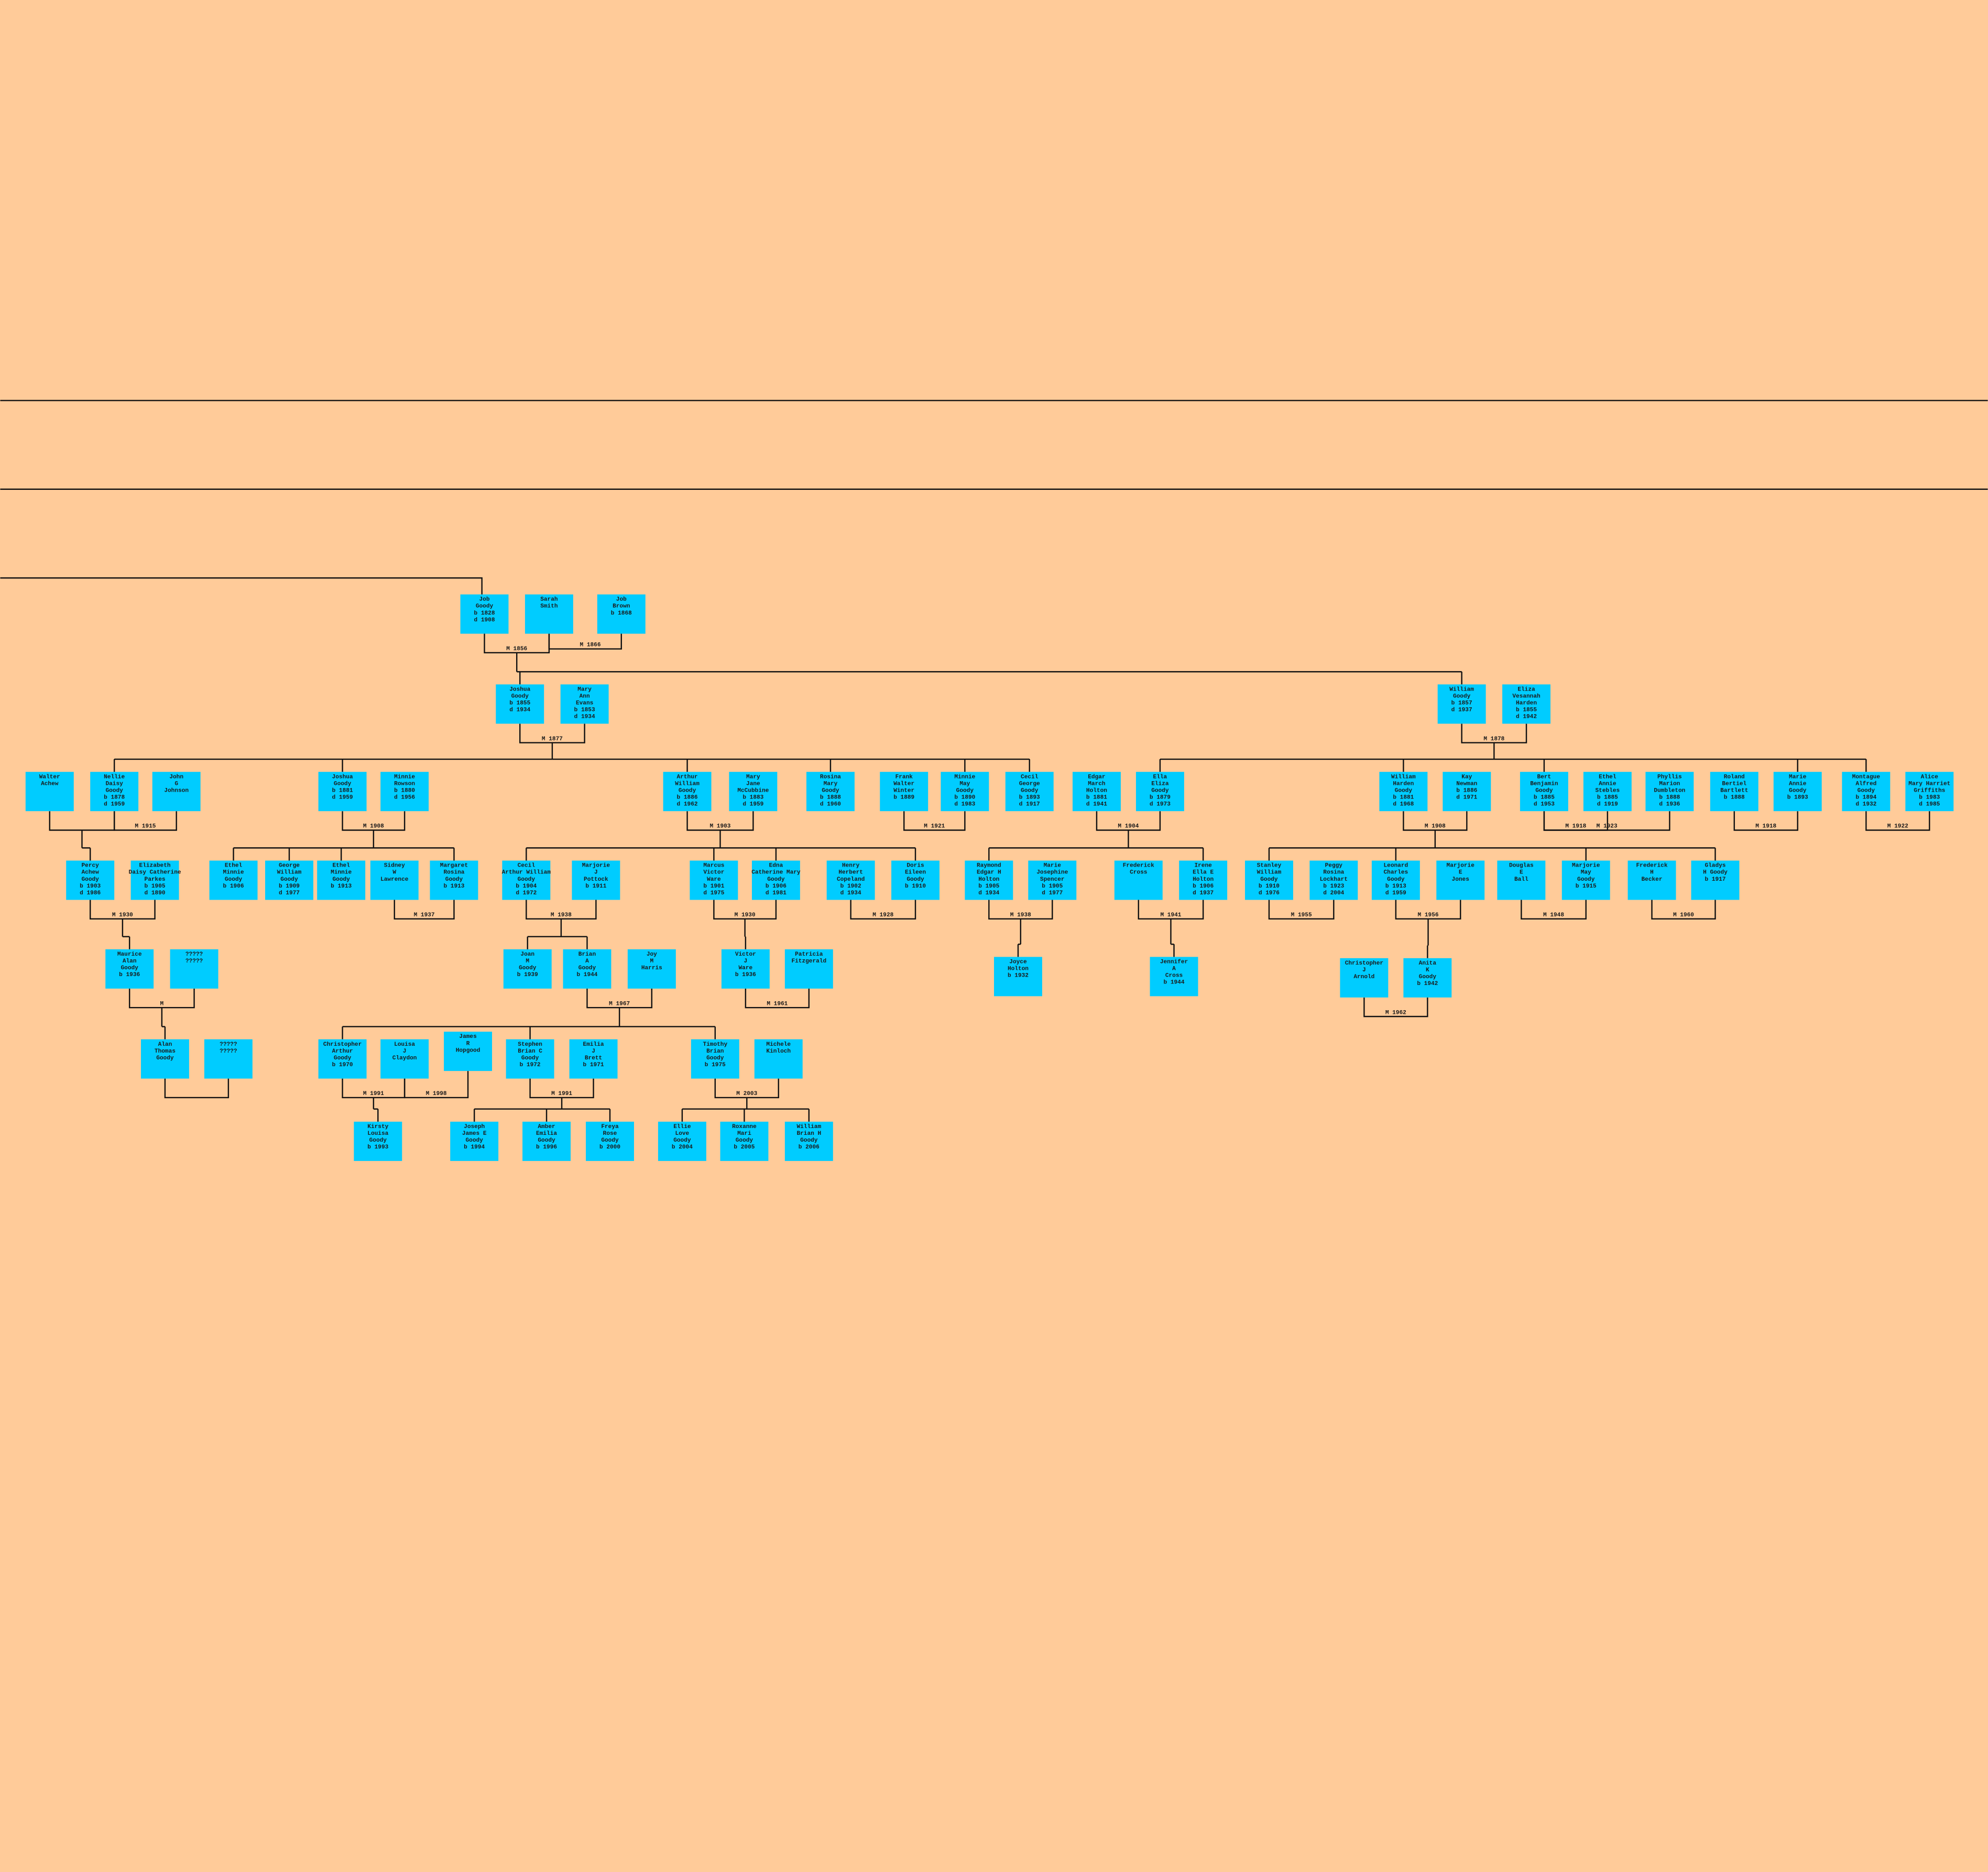 This screenshot has height=1872, width=1988. Describe the element at coordinates (1269, 886) in the screenshot. I see `person-text: b 1910` at that location.